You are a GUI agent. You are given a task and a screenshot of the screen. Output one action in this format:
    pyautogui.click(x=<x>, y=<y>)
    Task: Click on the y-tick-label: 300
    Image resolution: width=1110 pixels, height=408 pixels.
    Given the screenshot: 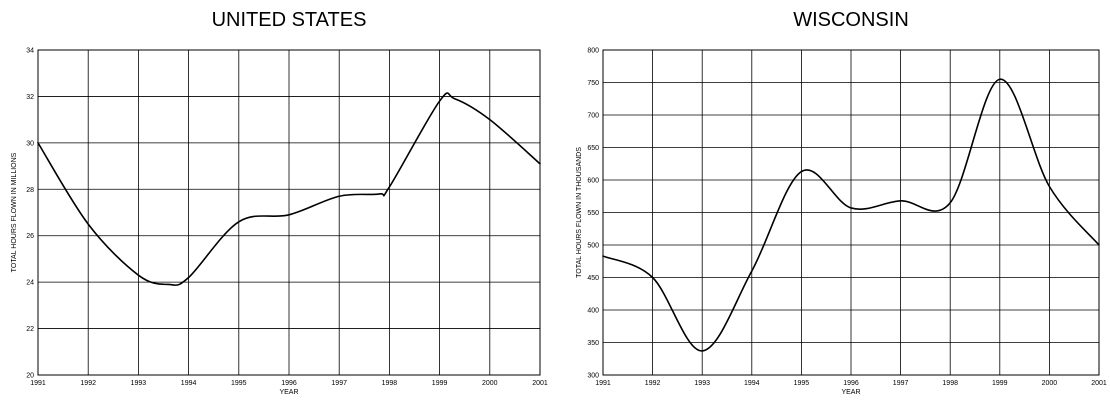 What is the action you would take?
    pyautogui.click(x=593, y=376)
    